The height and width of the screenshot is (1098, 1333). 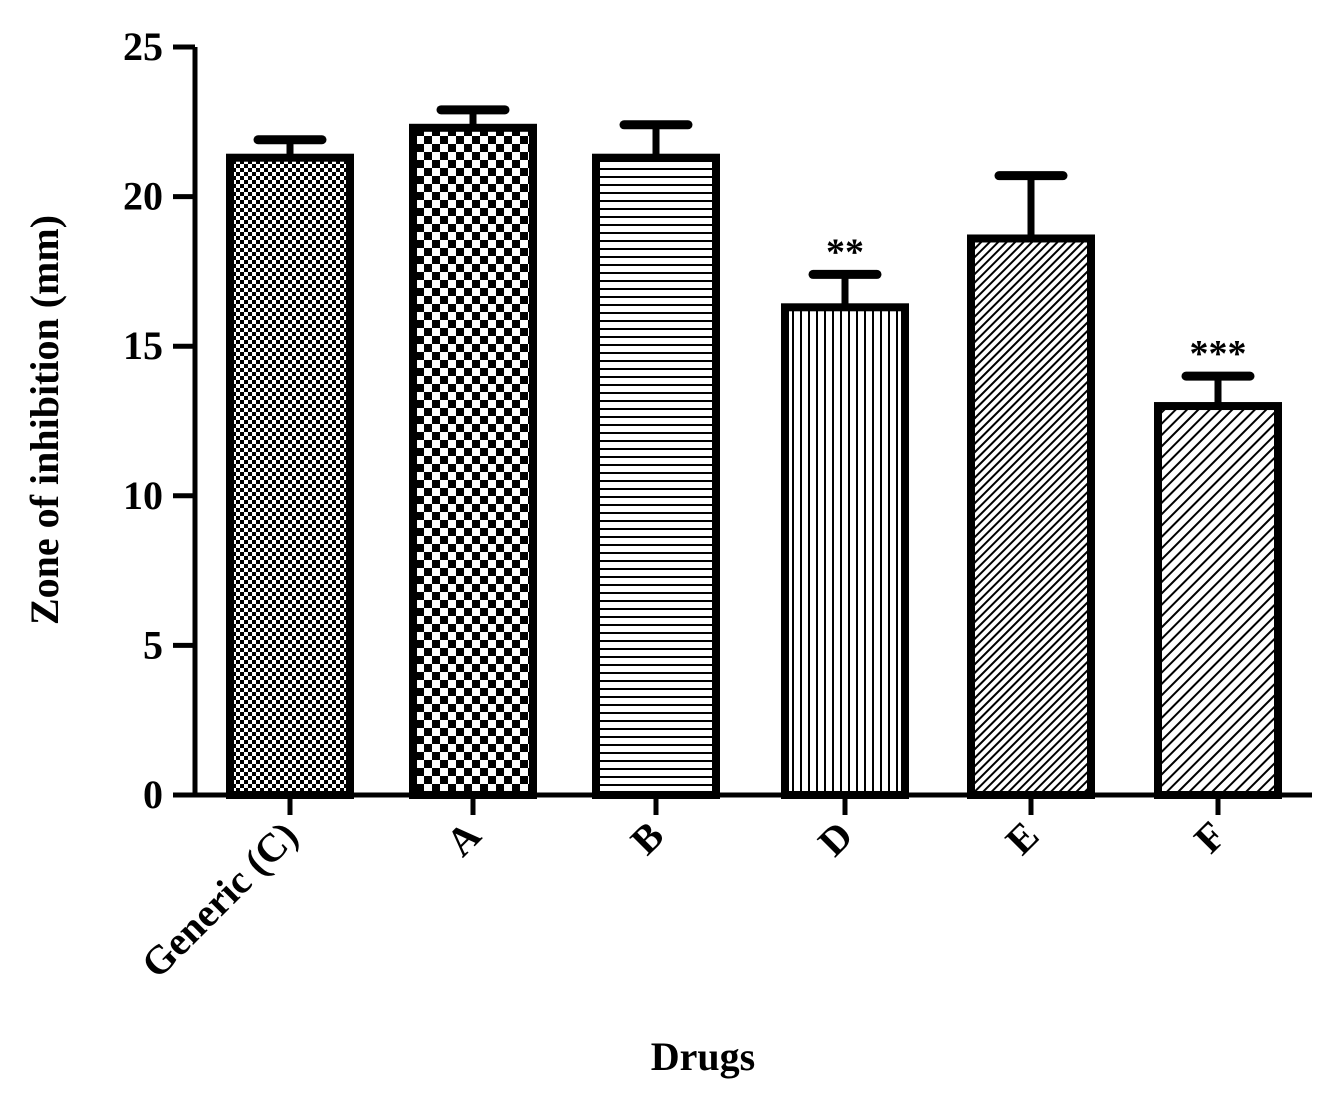 I want to click on x-tick-label-5: E, so click(x=1022, y=838).